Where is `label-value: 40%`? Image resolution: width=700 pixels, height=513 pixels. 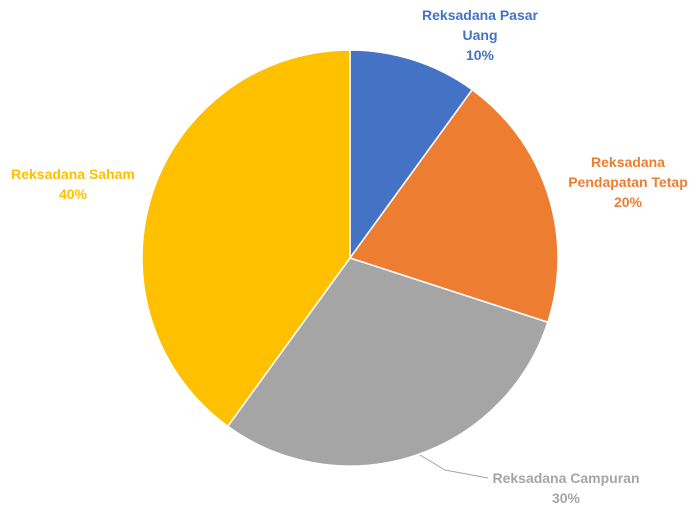
label-value: 40% is located at coordinates (73, 194).